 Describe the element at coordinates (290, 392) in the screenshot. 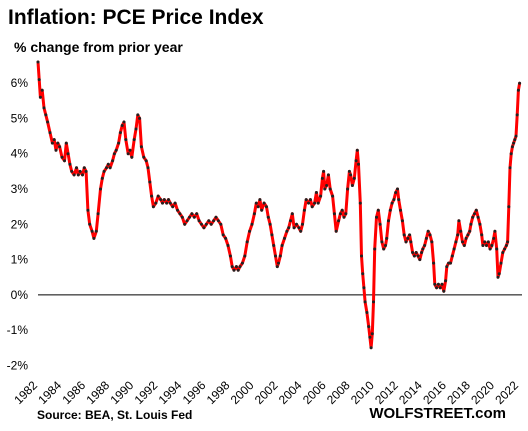

I see `x-tick-label: 2004` at that location.